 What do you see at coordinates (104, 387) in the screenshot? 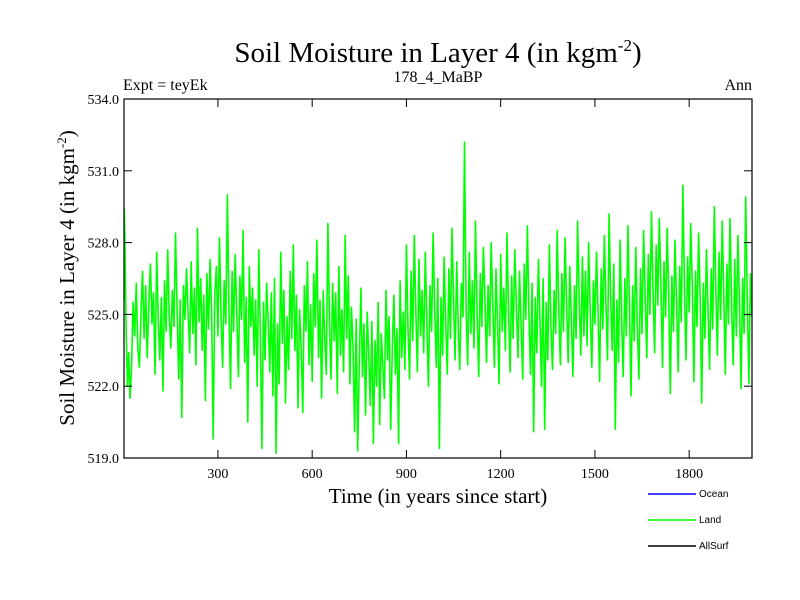
I see `y-tick-label: 522.0` at bounding box center [104, 387].